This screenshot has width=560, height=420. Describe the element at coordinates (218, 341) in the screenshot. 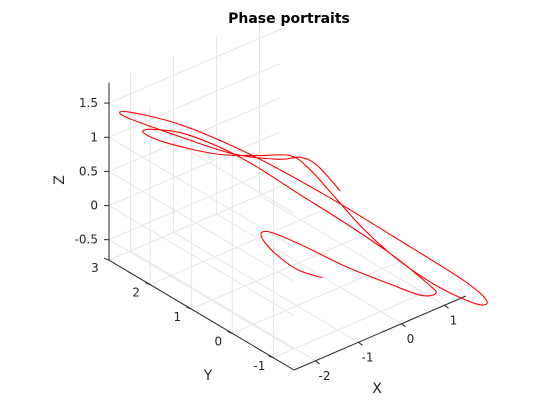

I see `y-tick-label: 0` at that location.